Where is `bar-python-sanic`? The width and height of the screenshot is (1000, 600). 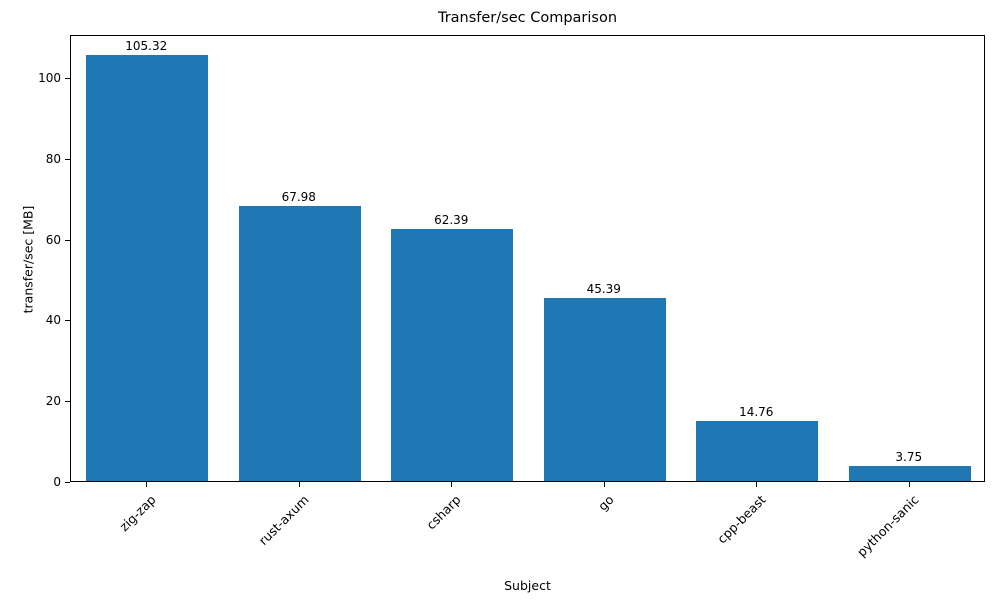 bar-python-sanic is located at coordinates (909, 473).